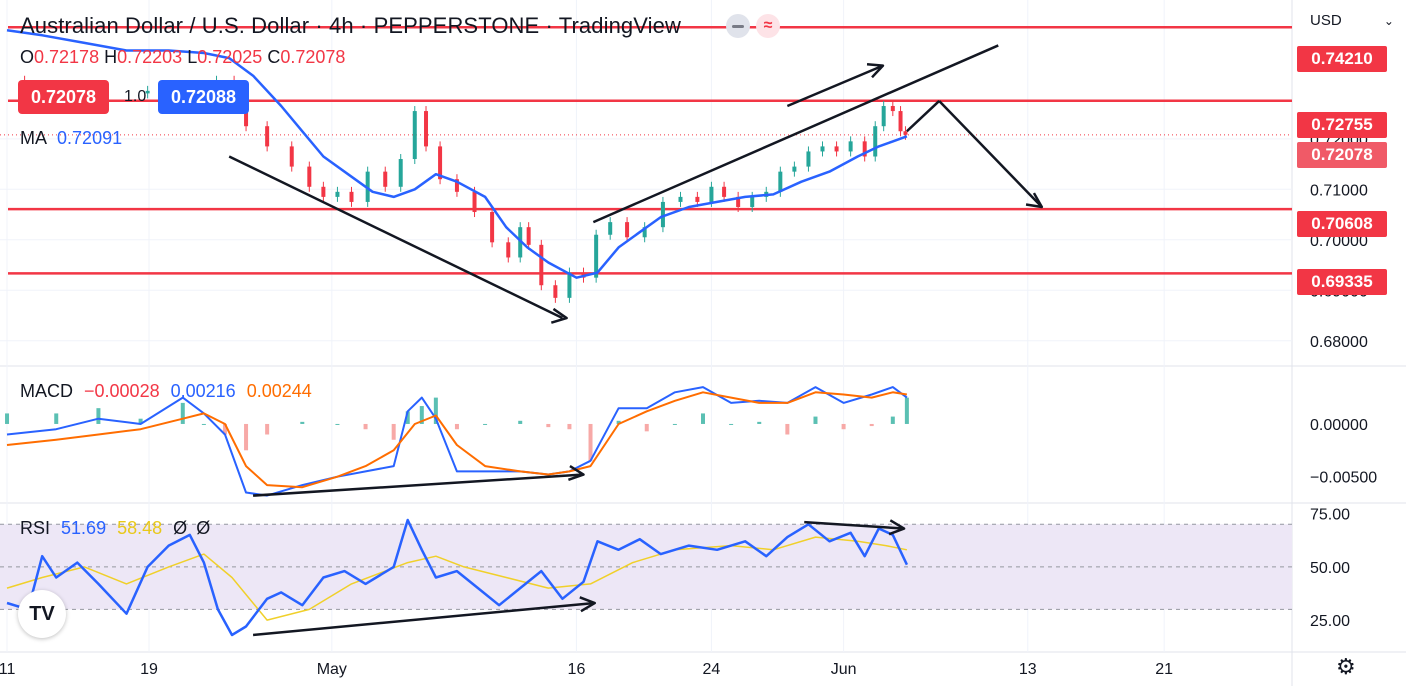 The image size is (1406, 691). Describe the element at coordinates (140, 528) in the screenshot. I see `rsi-ma-value: 58.48` at that location.